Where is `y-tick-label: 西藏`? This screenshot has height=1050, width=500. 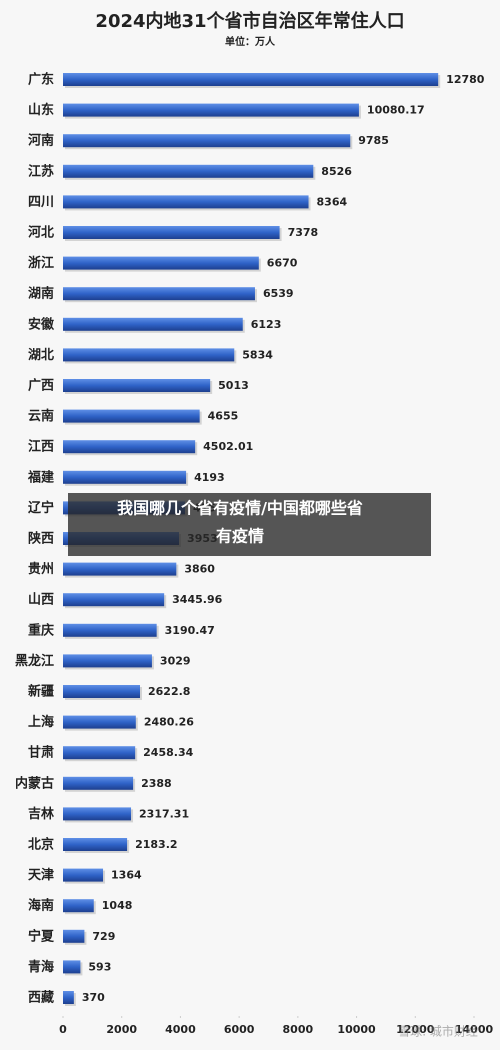
y-tick-label: 西藏 is located at coordinates (41, 998).